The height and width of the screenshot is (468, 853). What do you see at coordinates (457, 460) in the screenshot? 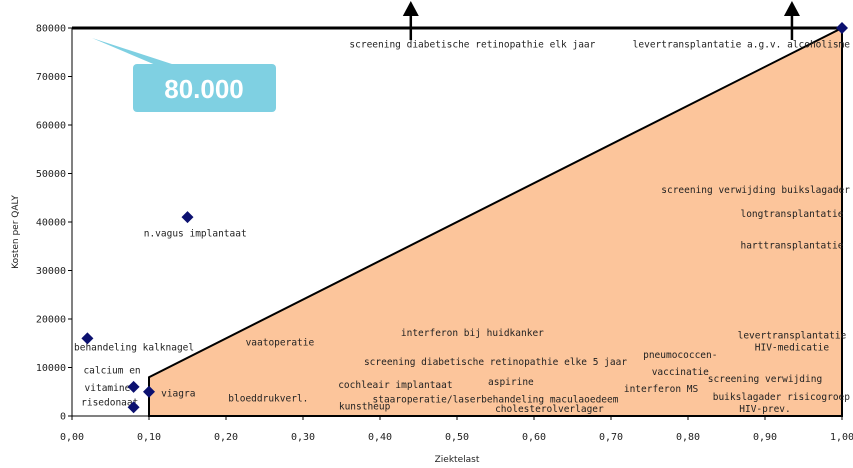
I see `x-axis-title: Ziektelast` at bounding box center [457, 460].